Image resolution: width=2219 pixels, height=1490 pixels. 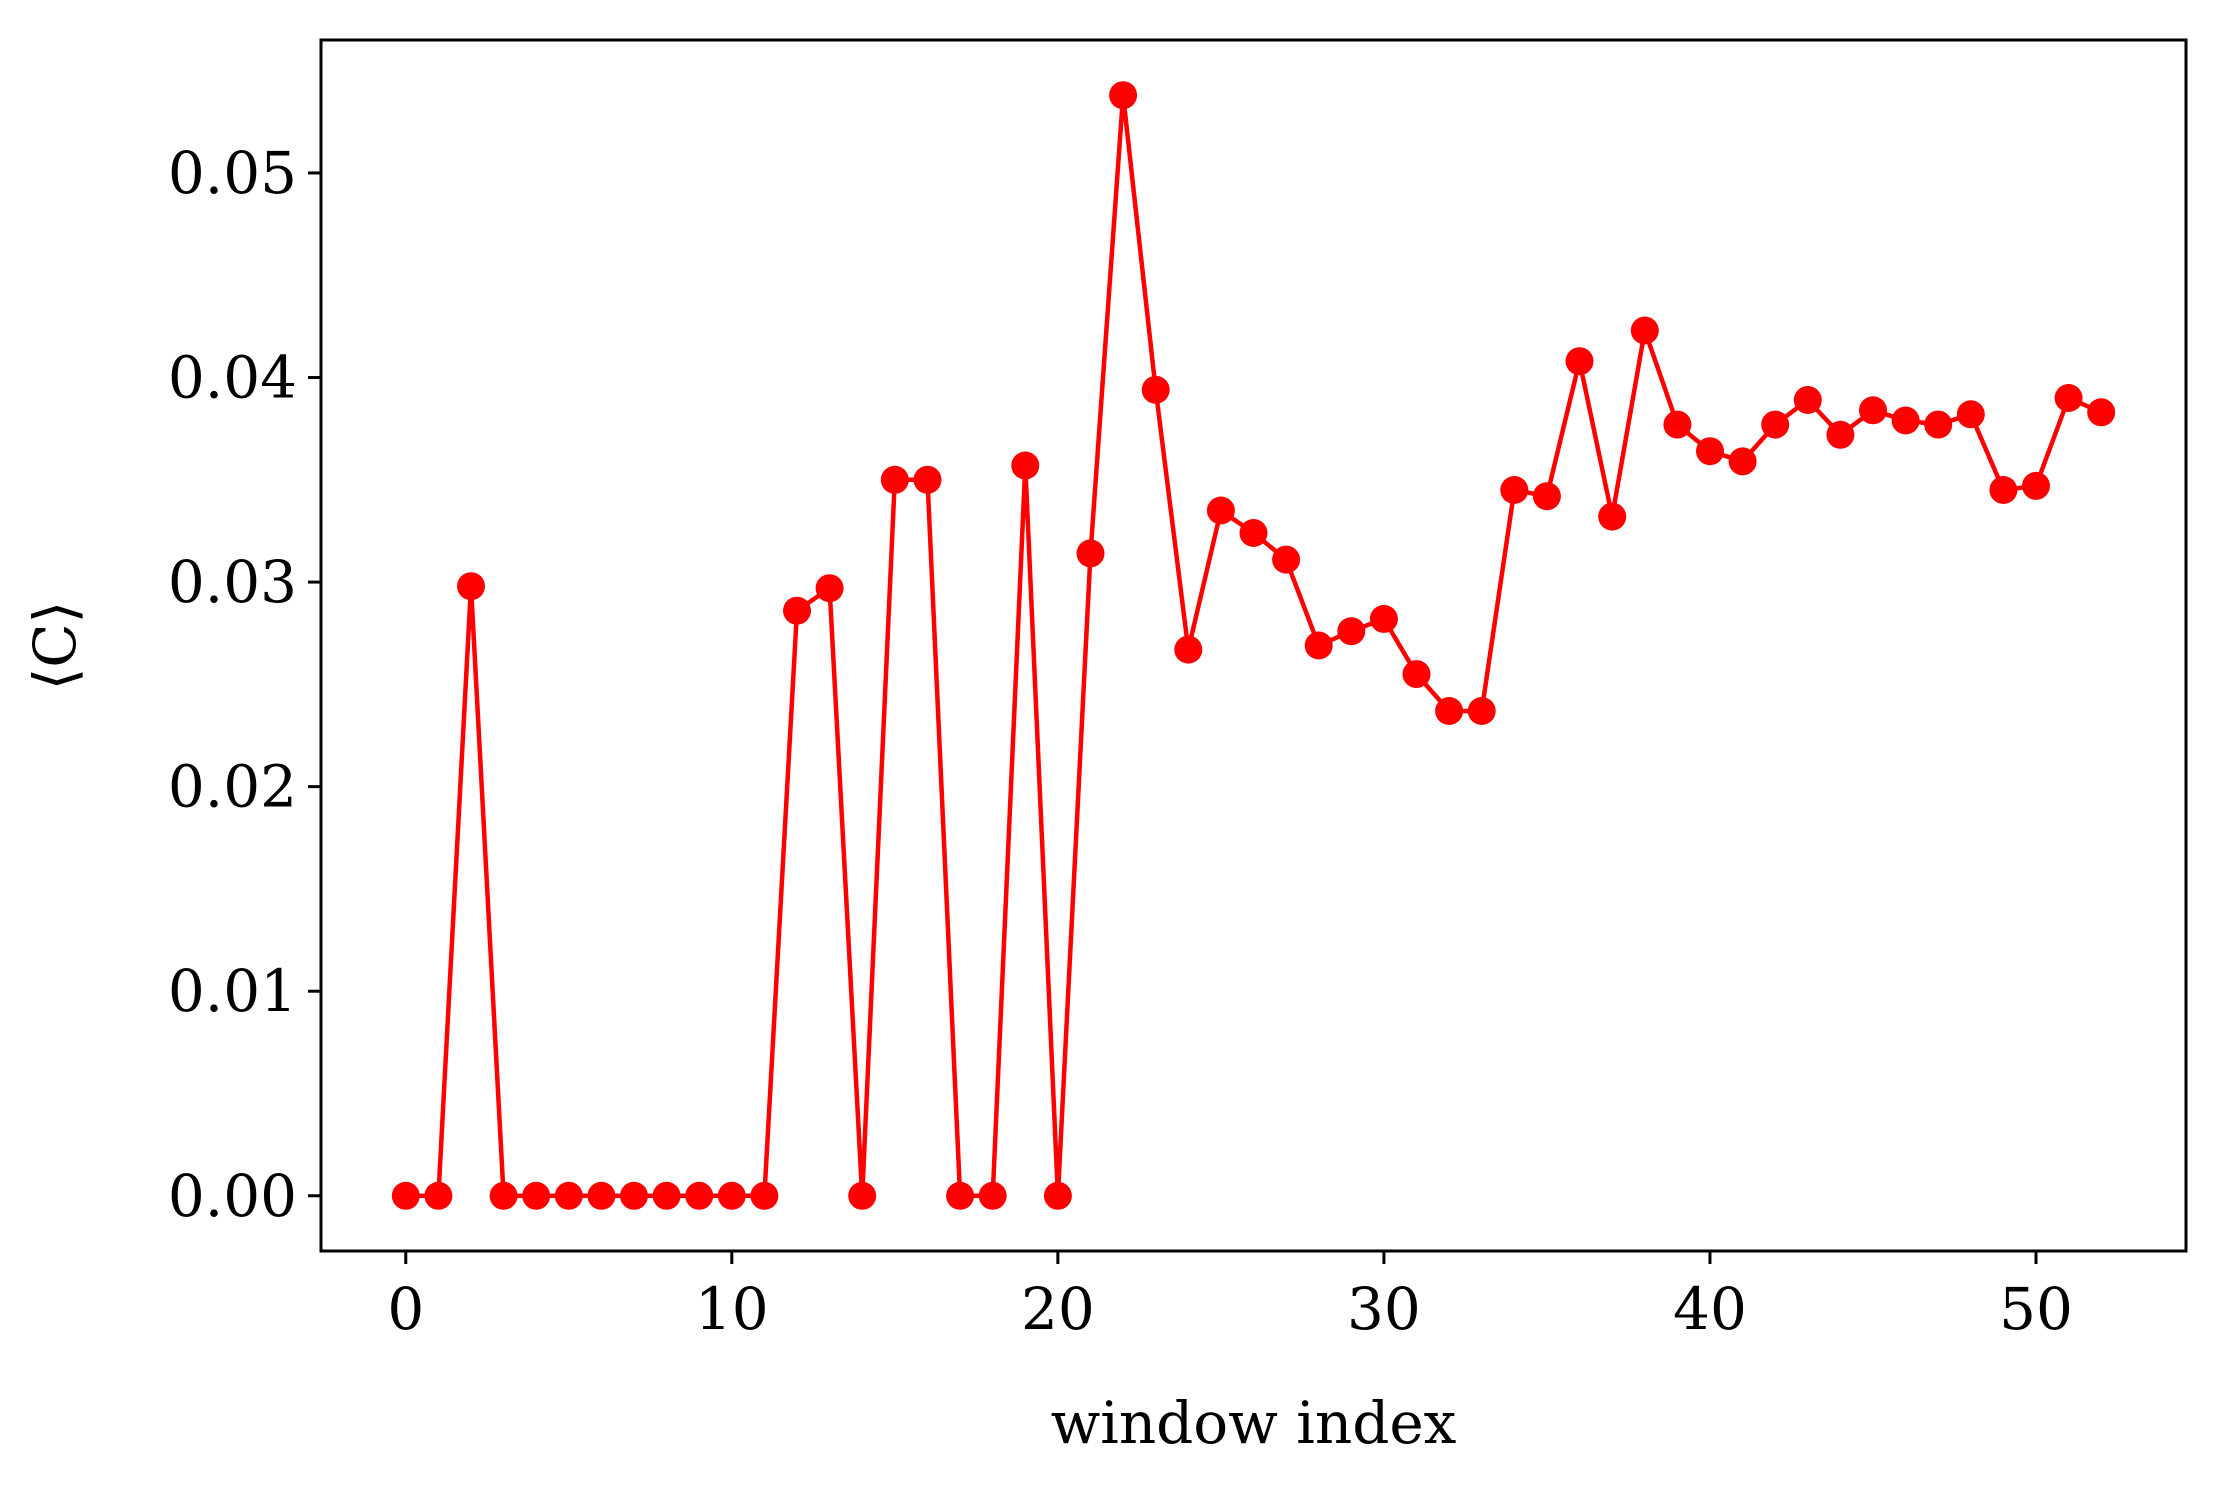 I want to click on y-tick-label: 0.00, so click(x=232, y=1196).